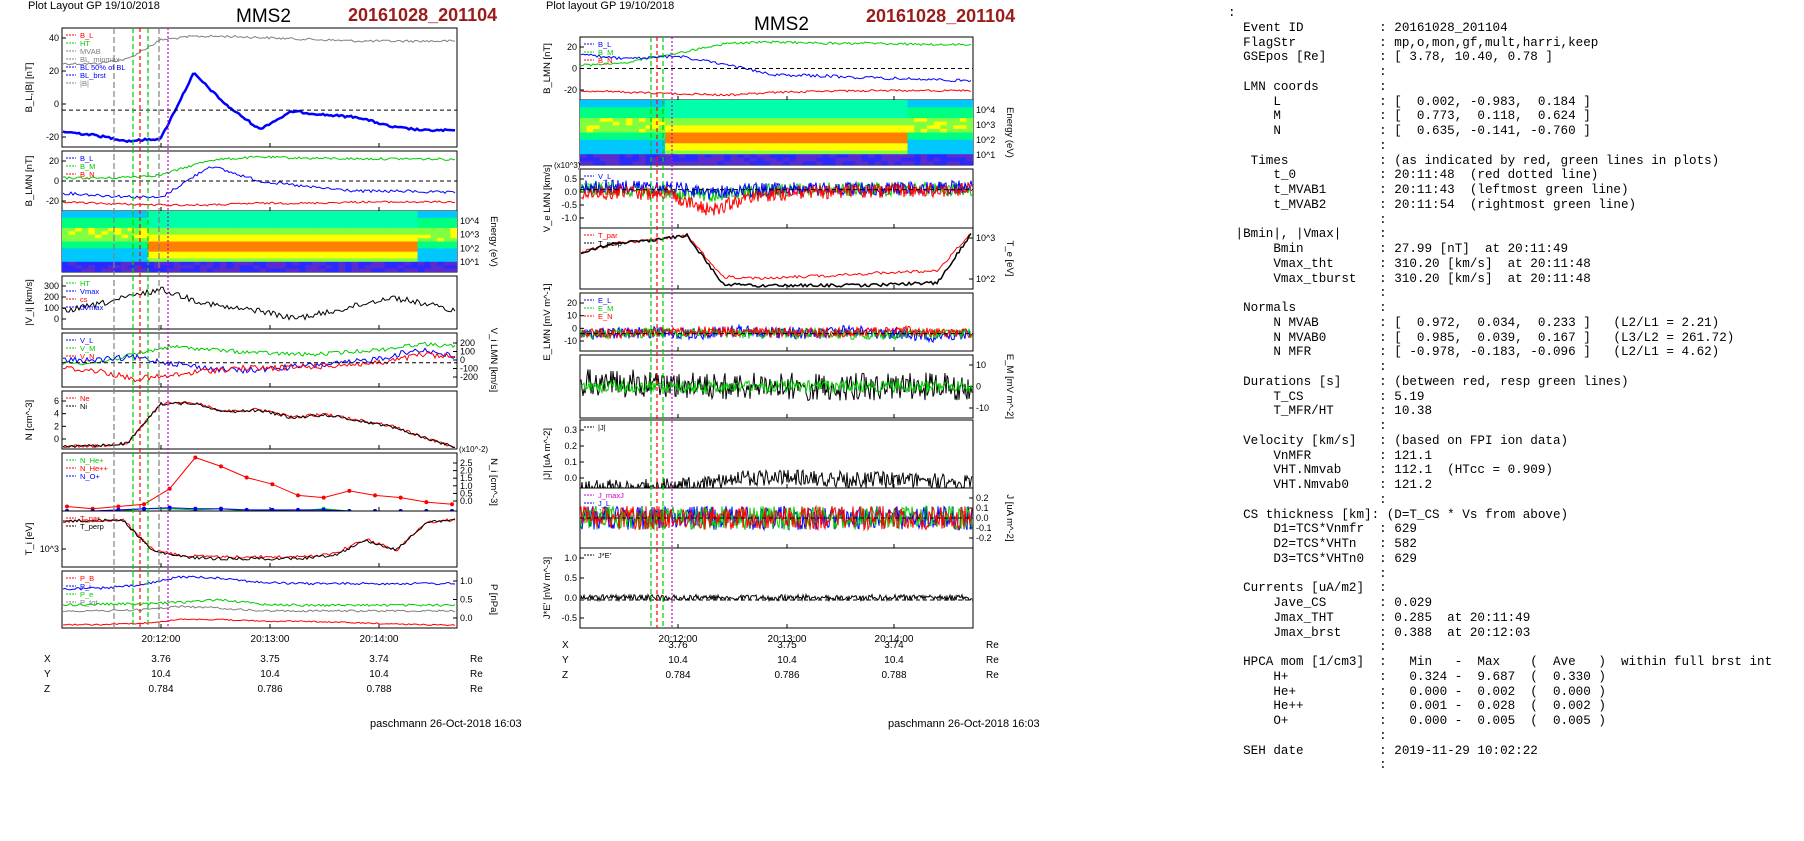 The width and height of the screenshot is (1804, 841). What do you see at coordinates (259, 509) in the screenshot?
I see `panel-7-series-O+` at bounding box center [259, 509].